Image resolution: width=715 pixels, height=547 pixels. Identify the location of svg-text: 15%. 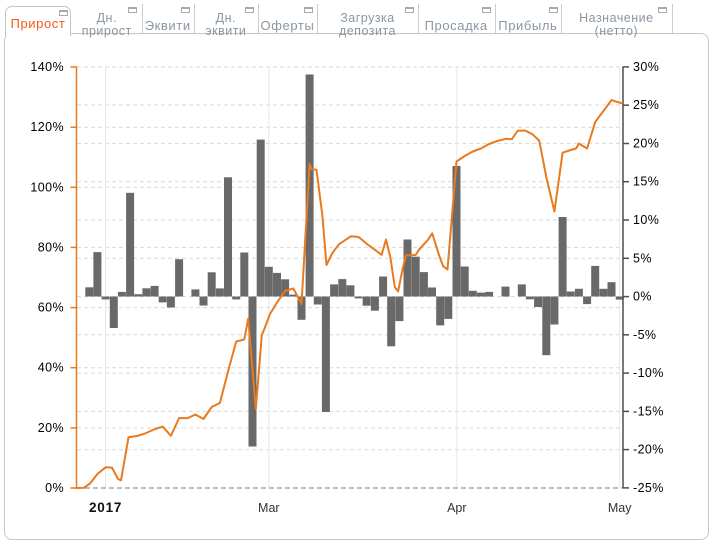
(646, 182).